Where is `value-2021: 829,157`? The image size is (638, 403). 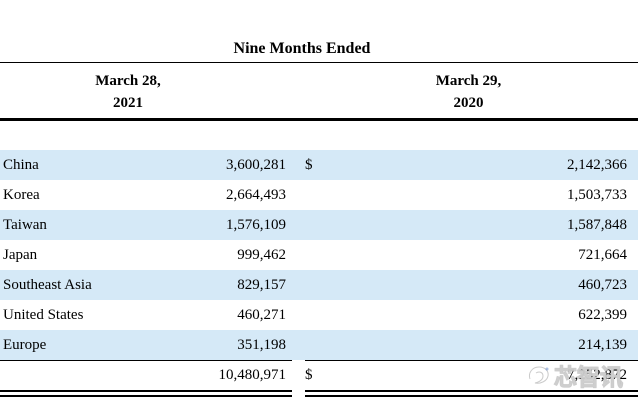
value-2021: 829,157 is located at coordinates (261, 285).